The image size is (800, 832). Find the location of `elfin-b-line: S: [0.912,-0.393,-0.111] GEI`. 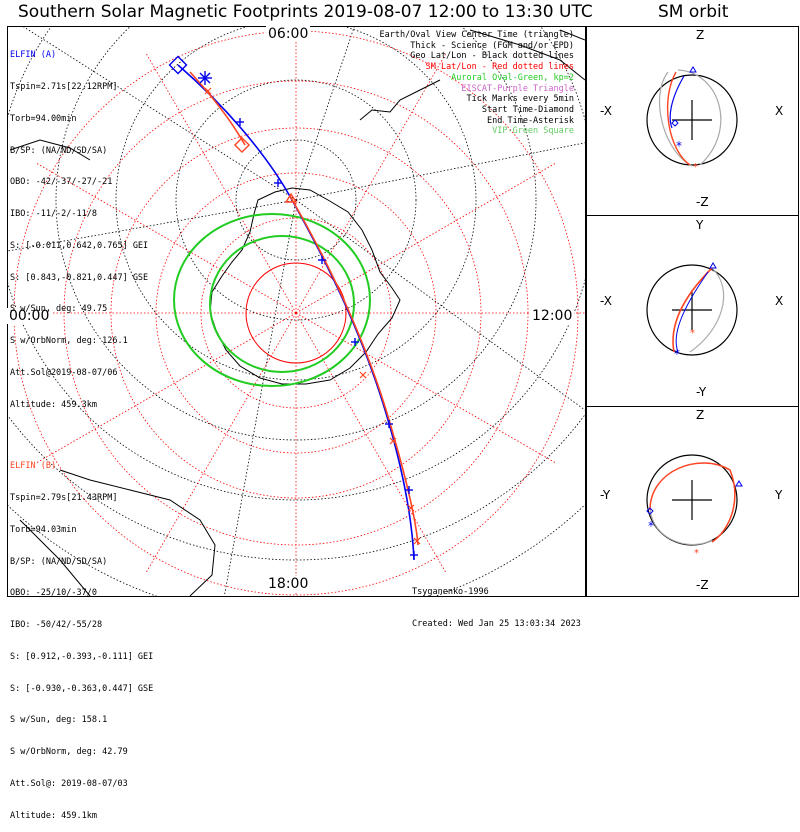

elfin-b-line: S: [0.912,-0.393,-0.111] GEI is located at coordinates (82, 656).